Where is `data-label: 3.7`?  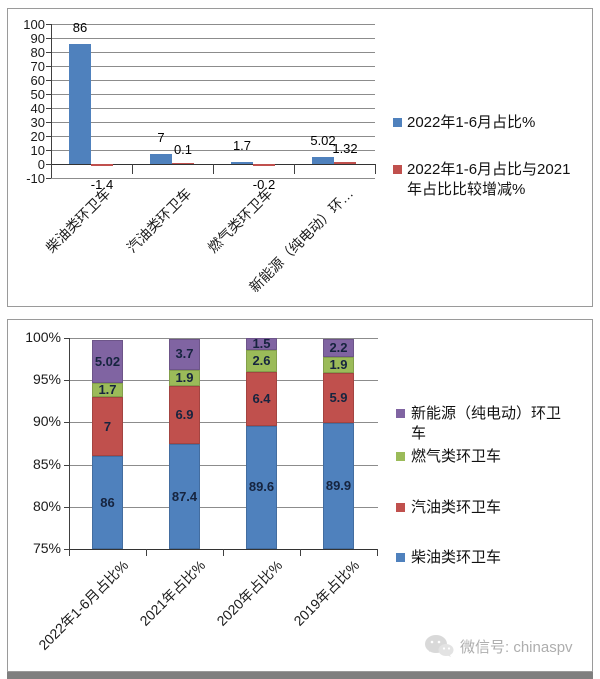 data-label: 3.7 is located at coordinates (184, 354).